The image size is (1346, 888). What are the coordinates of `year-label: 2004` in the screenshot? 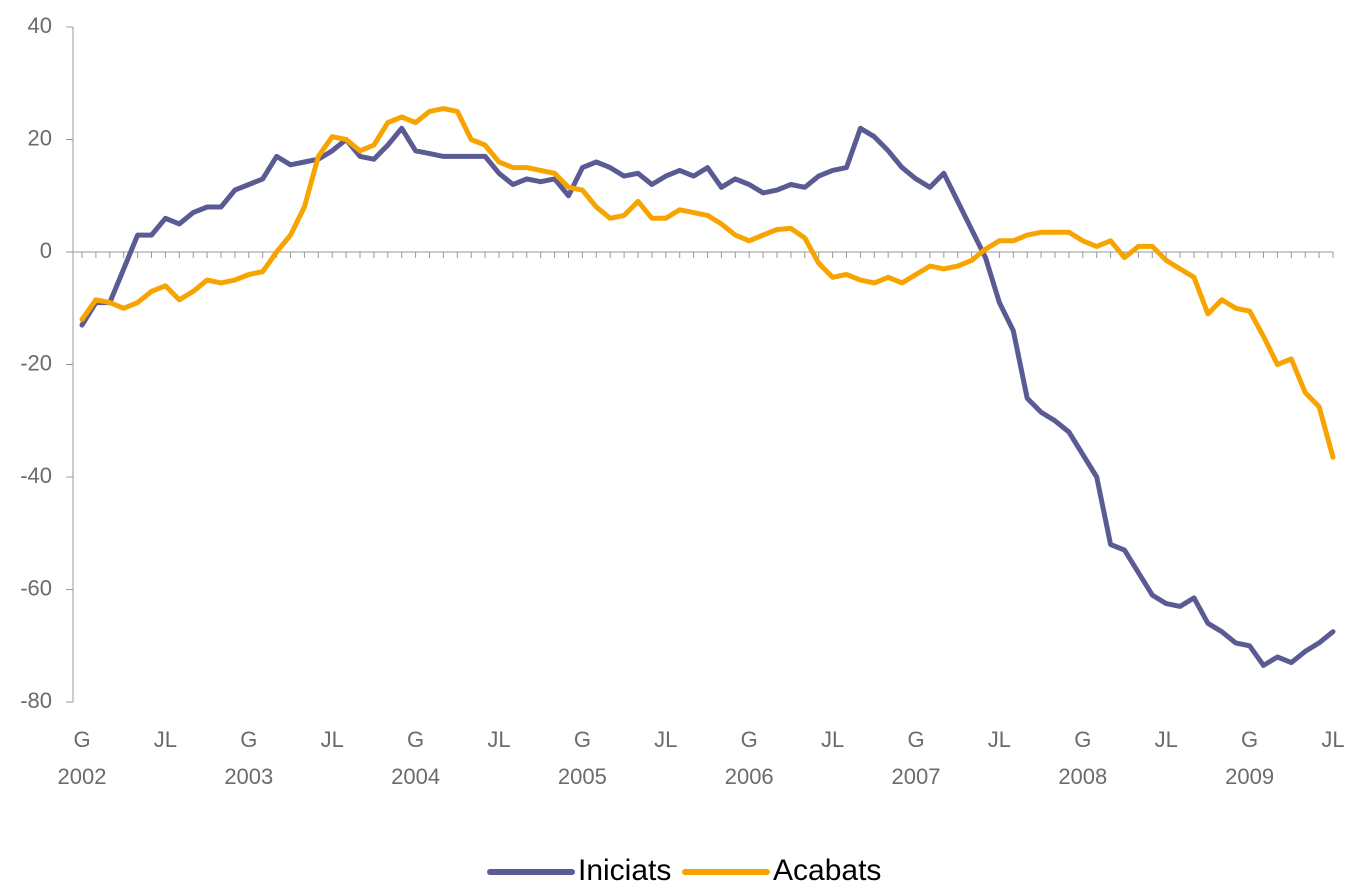 It's located at (415, 776).